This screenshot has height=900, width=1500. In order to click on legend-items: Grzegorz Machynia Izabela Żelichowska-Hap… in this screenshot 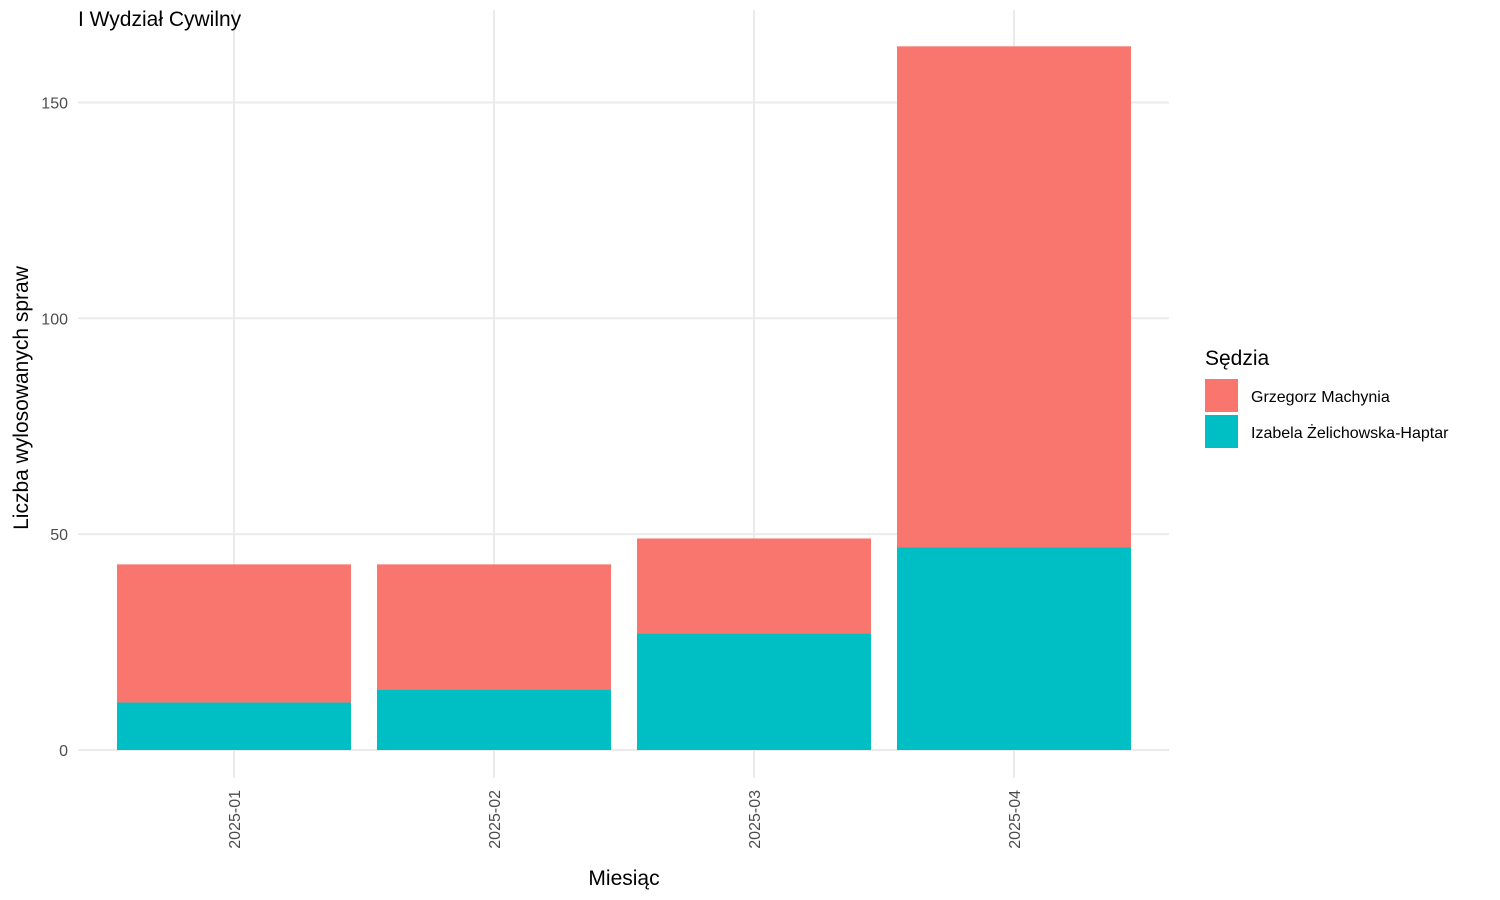, I will do `click(1327, 413)`.